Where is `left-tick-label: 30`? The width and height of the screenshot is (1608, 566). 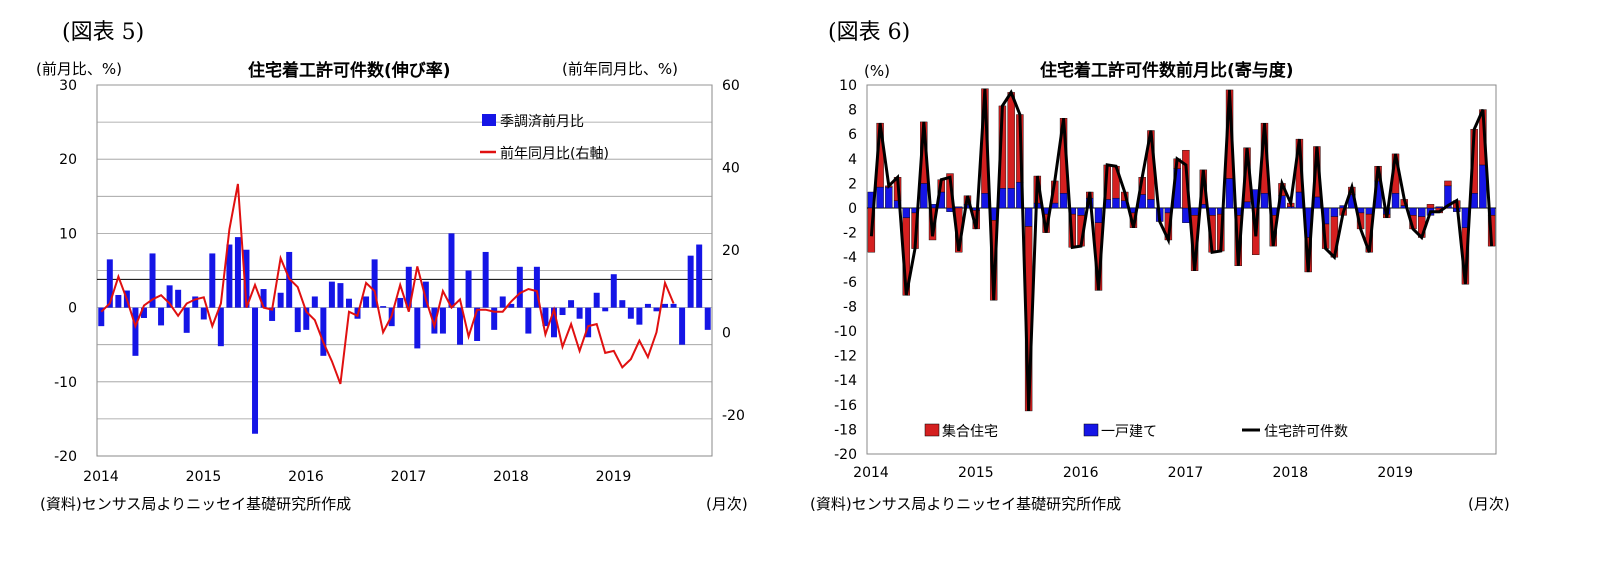 left-tick-label: 30 is located at coordinates (68, 86).